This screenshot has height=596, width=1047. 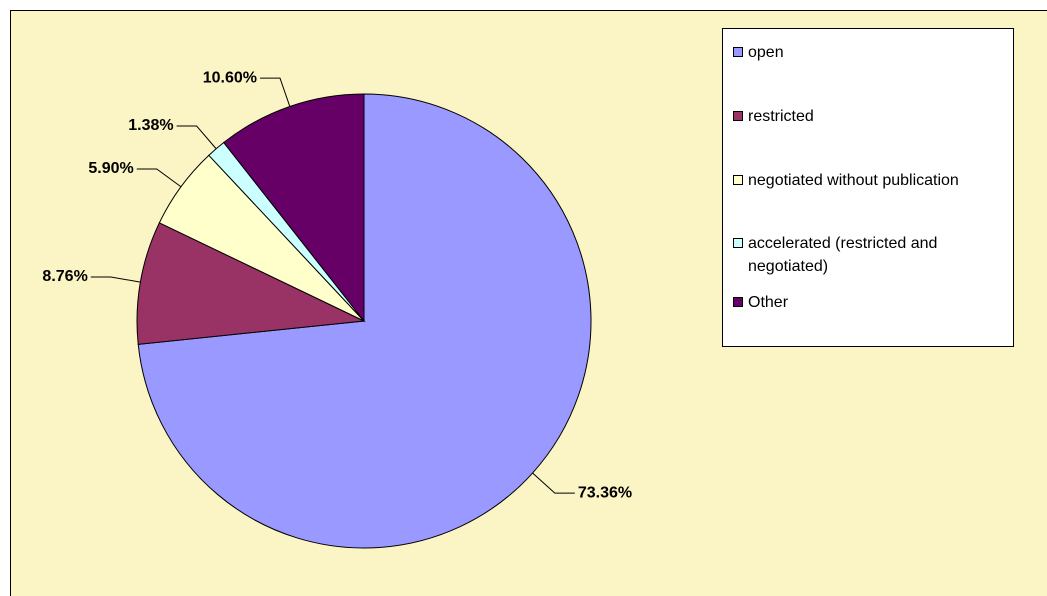 What do you see at coordinates (853, 180) in the screenshot?
I see `legend-label: negotiated without publication` at bounding box center [853, 180].